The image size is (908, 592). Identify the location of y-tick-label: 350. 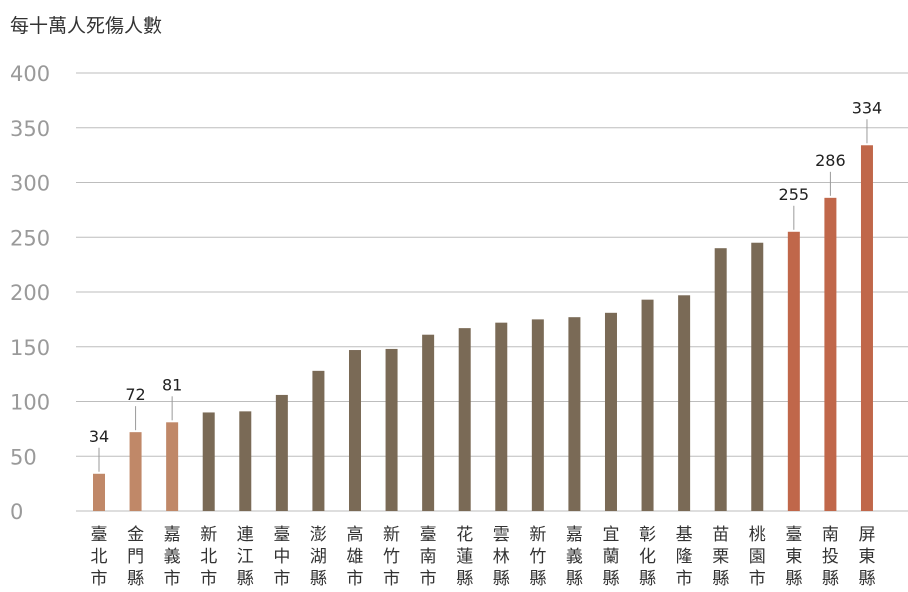
(30, 129).